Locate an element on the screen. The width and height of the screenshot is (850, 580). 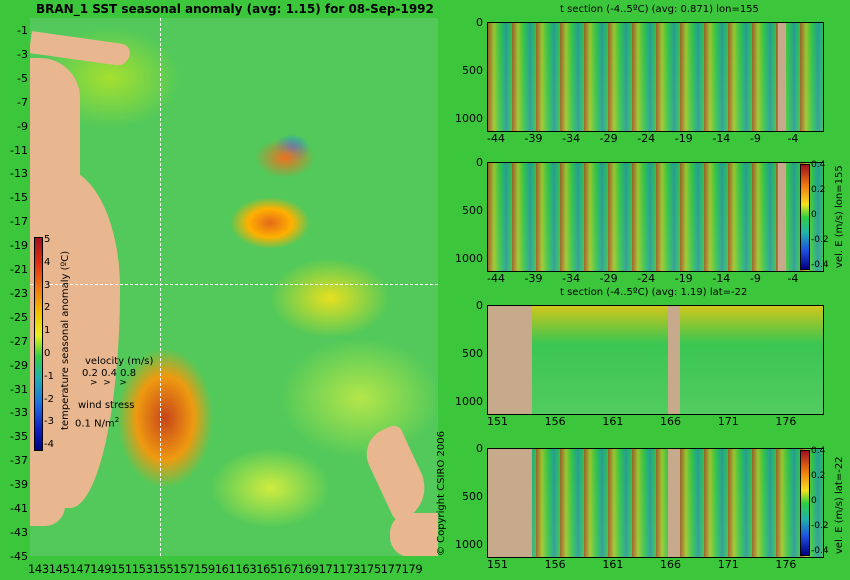
sst-colorbar-label: temperature seasonal anomaly (ºC) is located at coordinates (65, 340).